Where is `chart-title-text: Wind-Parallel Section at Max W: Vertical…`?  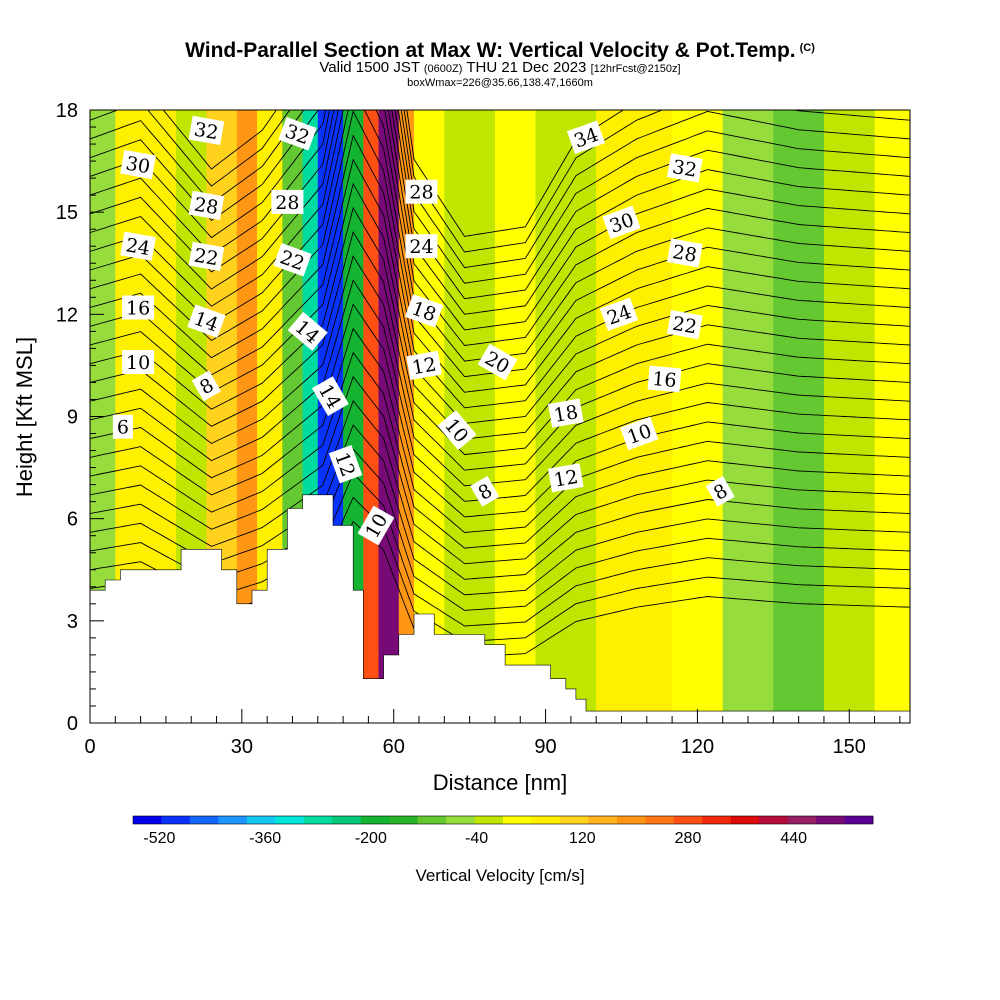
chart-title-text: Wind-Parallel Section at Max W: Vertical… is located at coordinates (490, 50).